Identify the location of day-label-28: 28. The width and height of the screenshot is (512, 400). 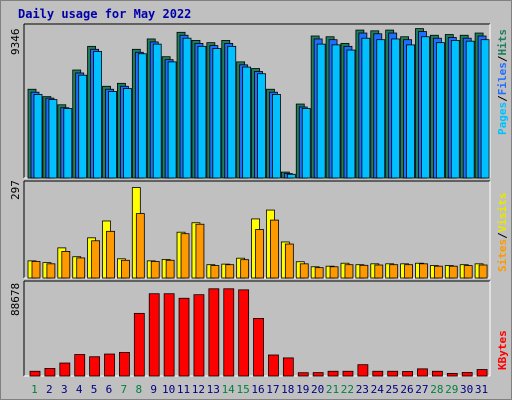
(436, 389).